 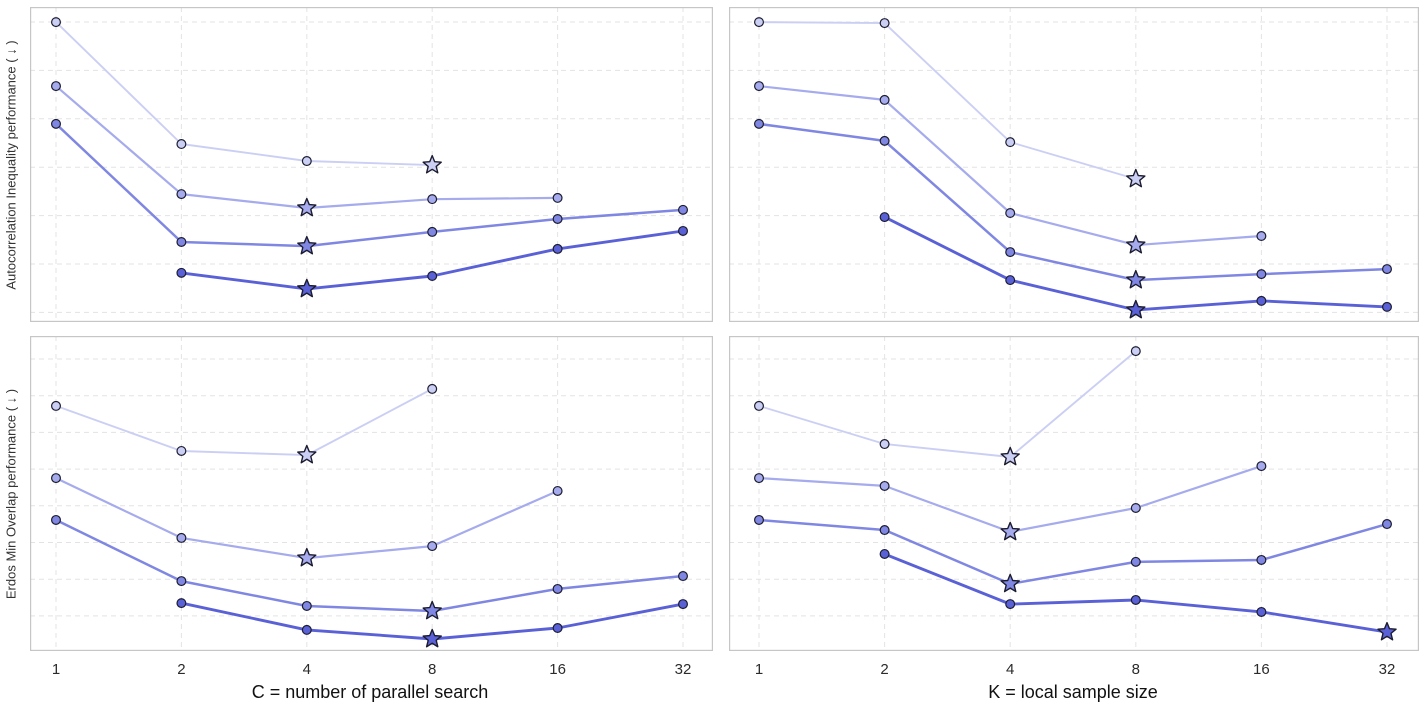 I want to click on x-axis-label-local-sample-size: K = local sample size, so click(x=1073, y=692).